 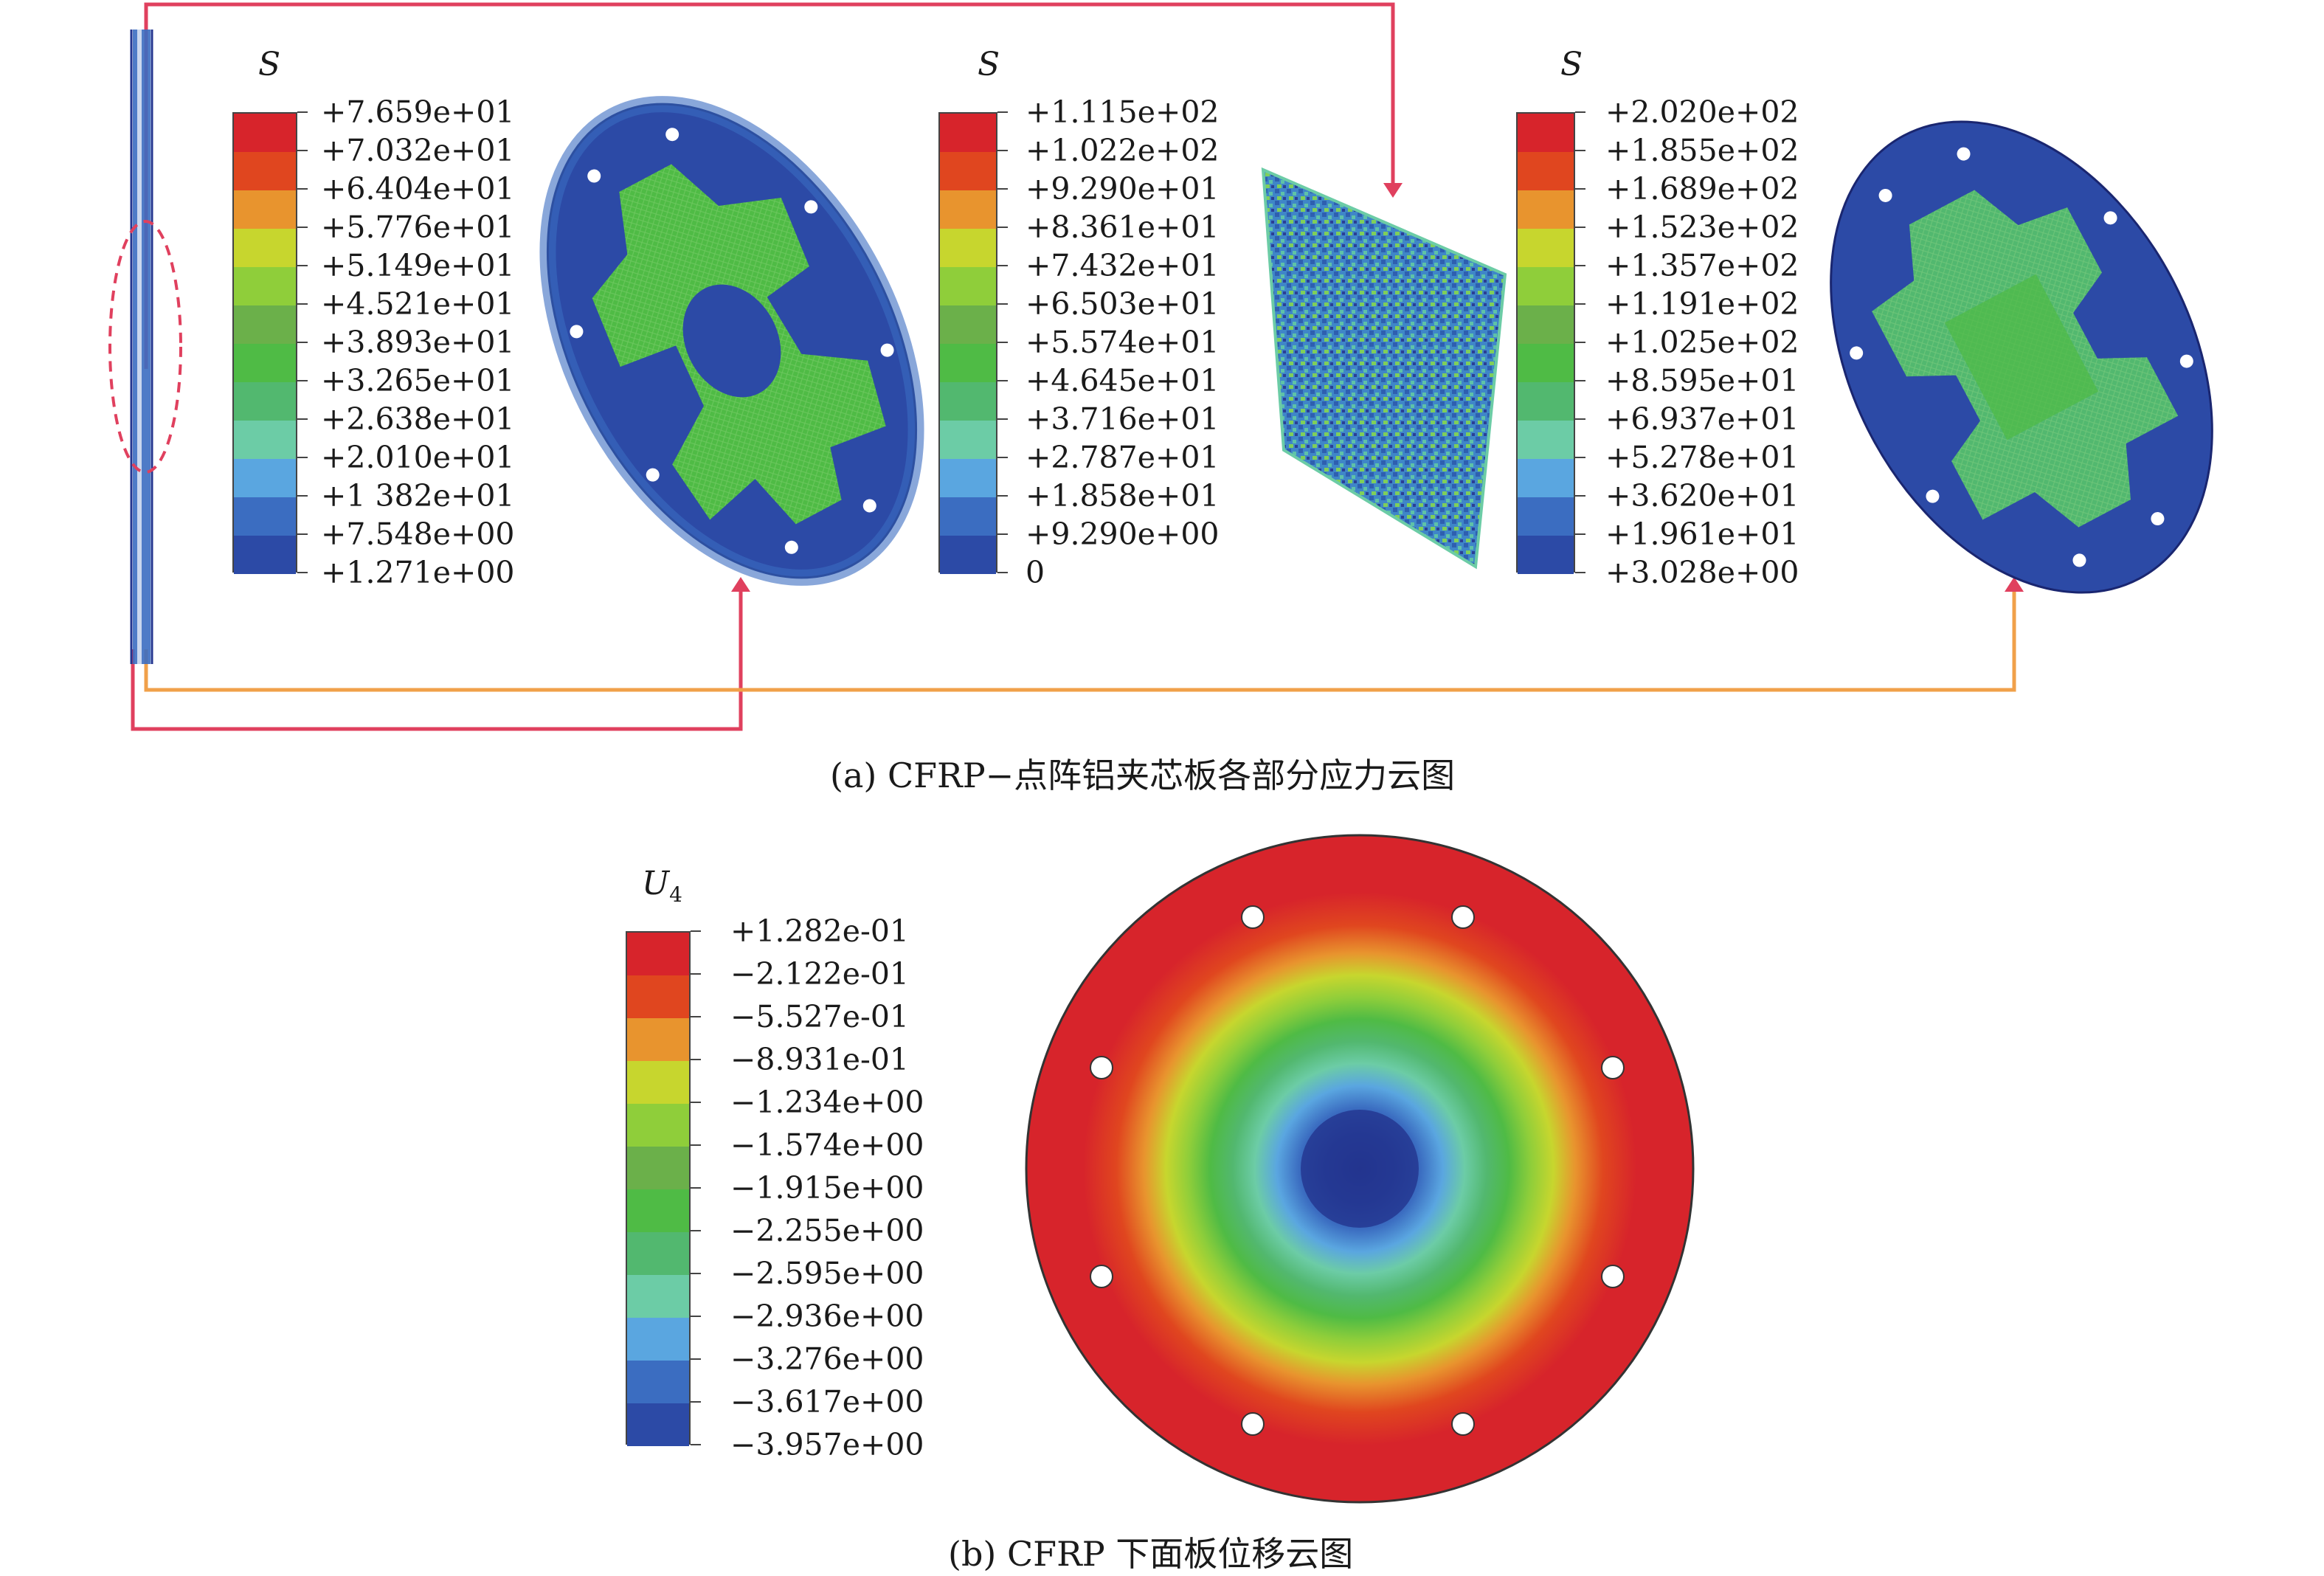 I want to click on legend-label: −2.595e+00, so click(x=827, y=1273).